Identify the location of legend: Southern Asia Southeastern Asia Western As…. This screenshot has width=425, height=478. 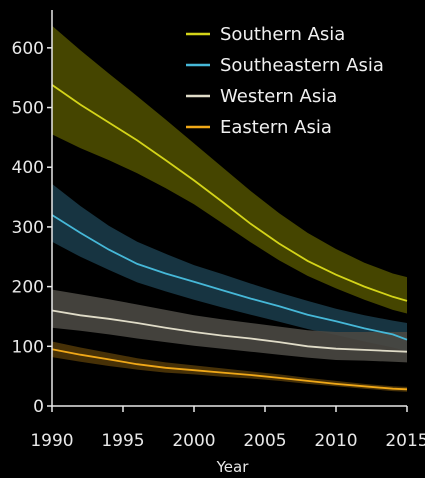
(285, 81).